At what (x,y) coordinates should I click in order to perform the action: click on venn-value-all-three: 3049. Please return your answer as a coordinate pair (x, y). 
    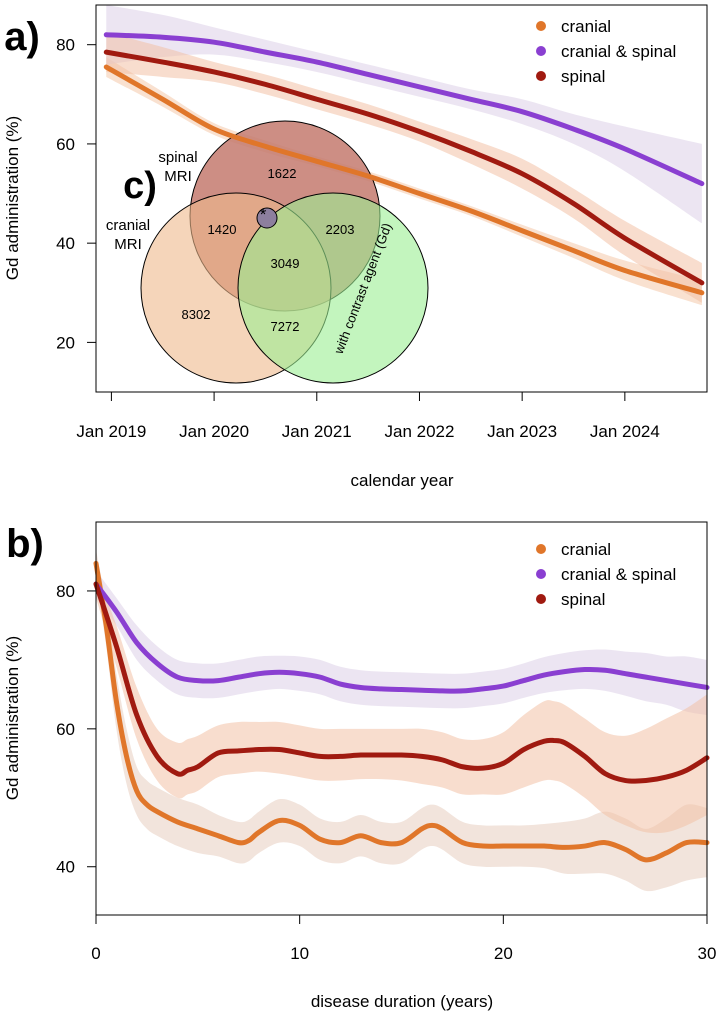
    Looking at the image, I should click on (285, 263).